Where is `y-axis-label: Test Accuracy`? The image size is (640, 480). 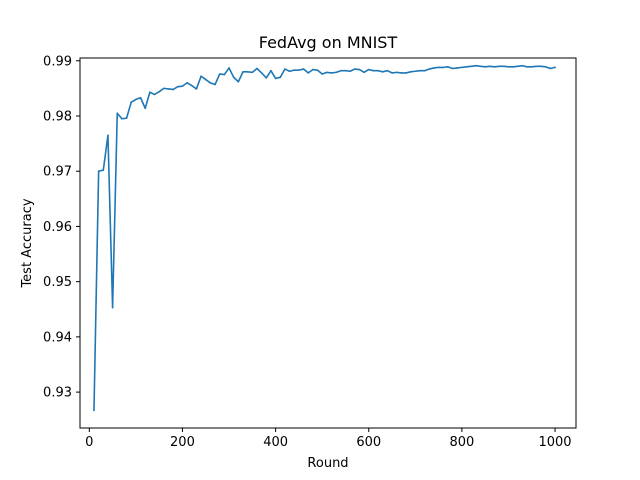 y-axis-label: Test Accuracy is located at coordinates (27, 243).